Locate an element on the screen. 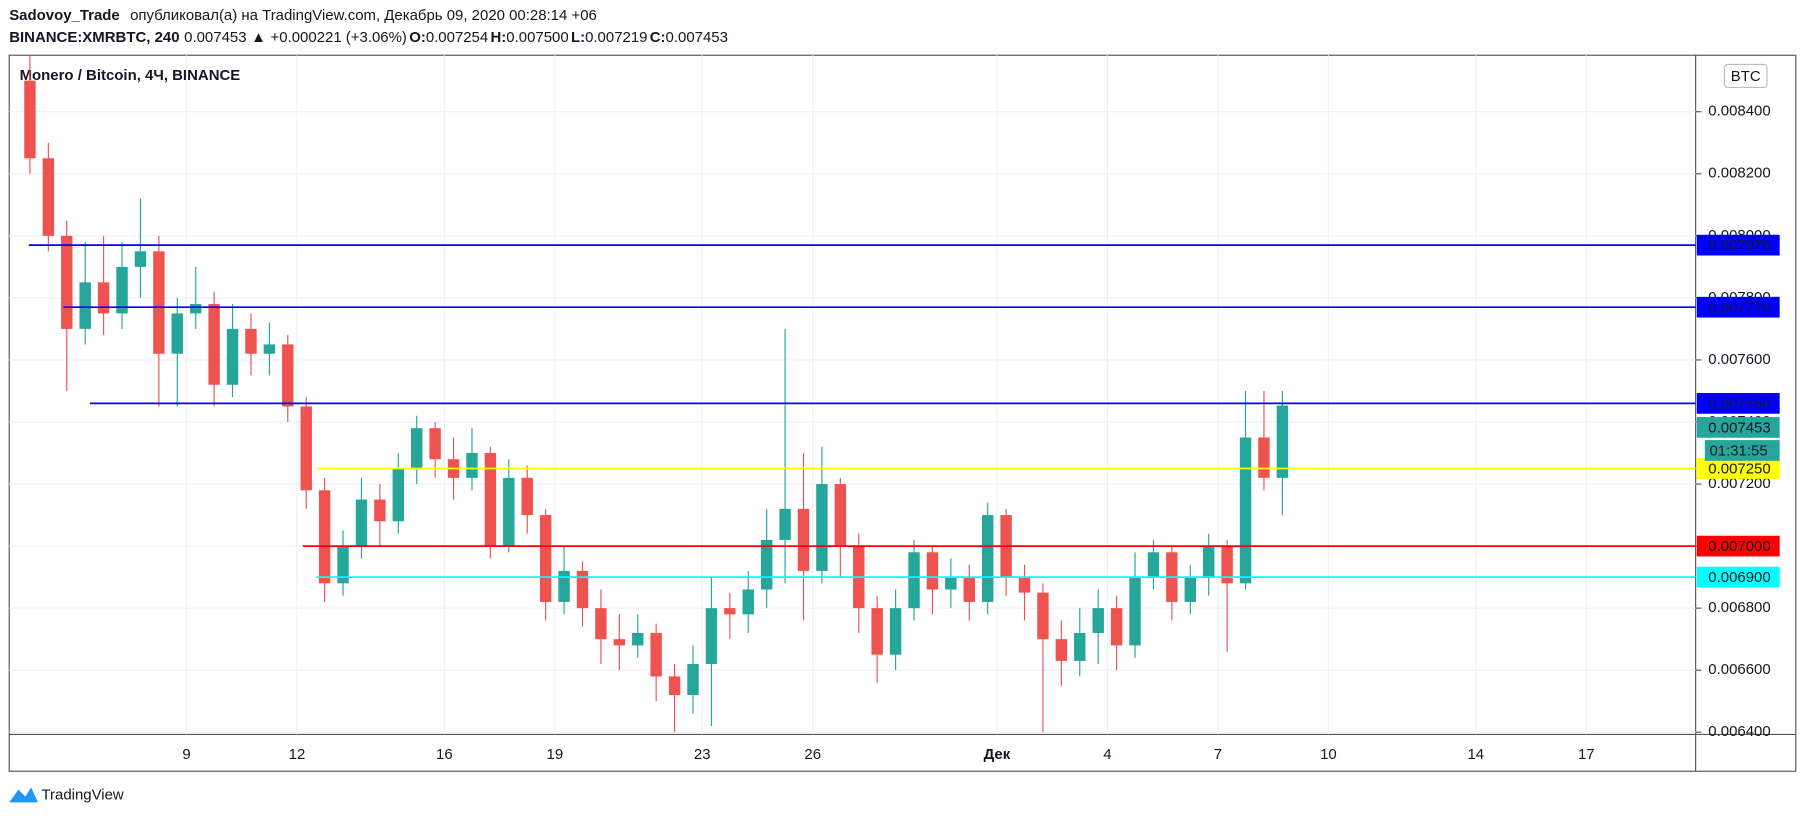 This screenshot has width=1805, height=818. level-label: 0.007970 is located at coordinates (1739, 245).